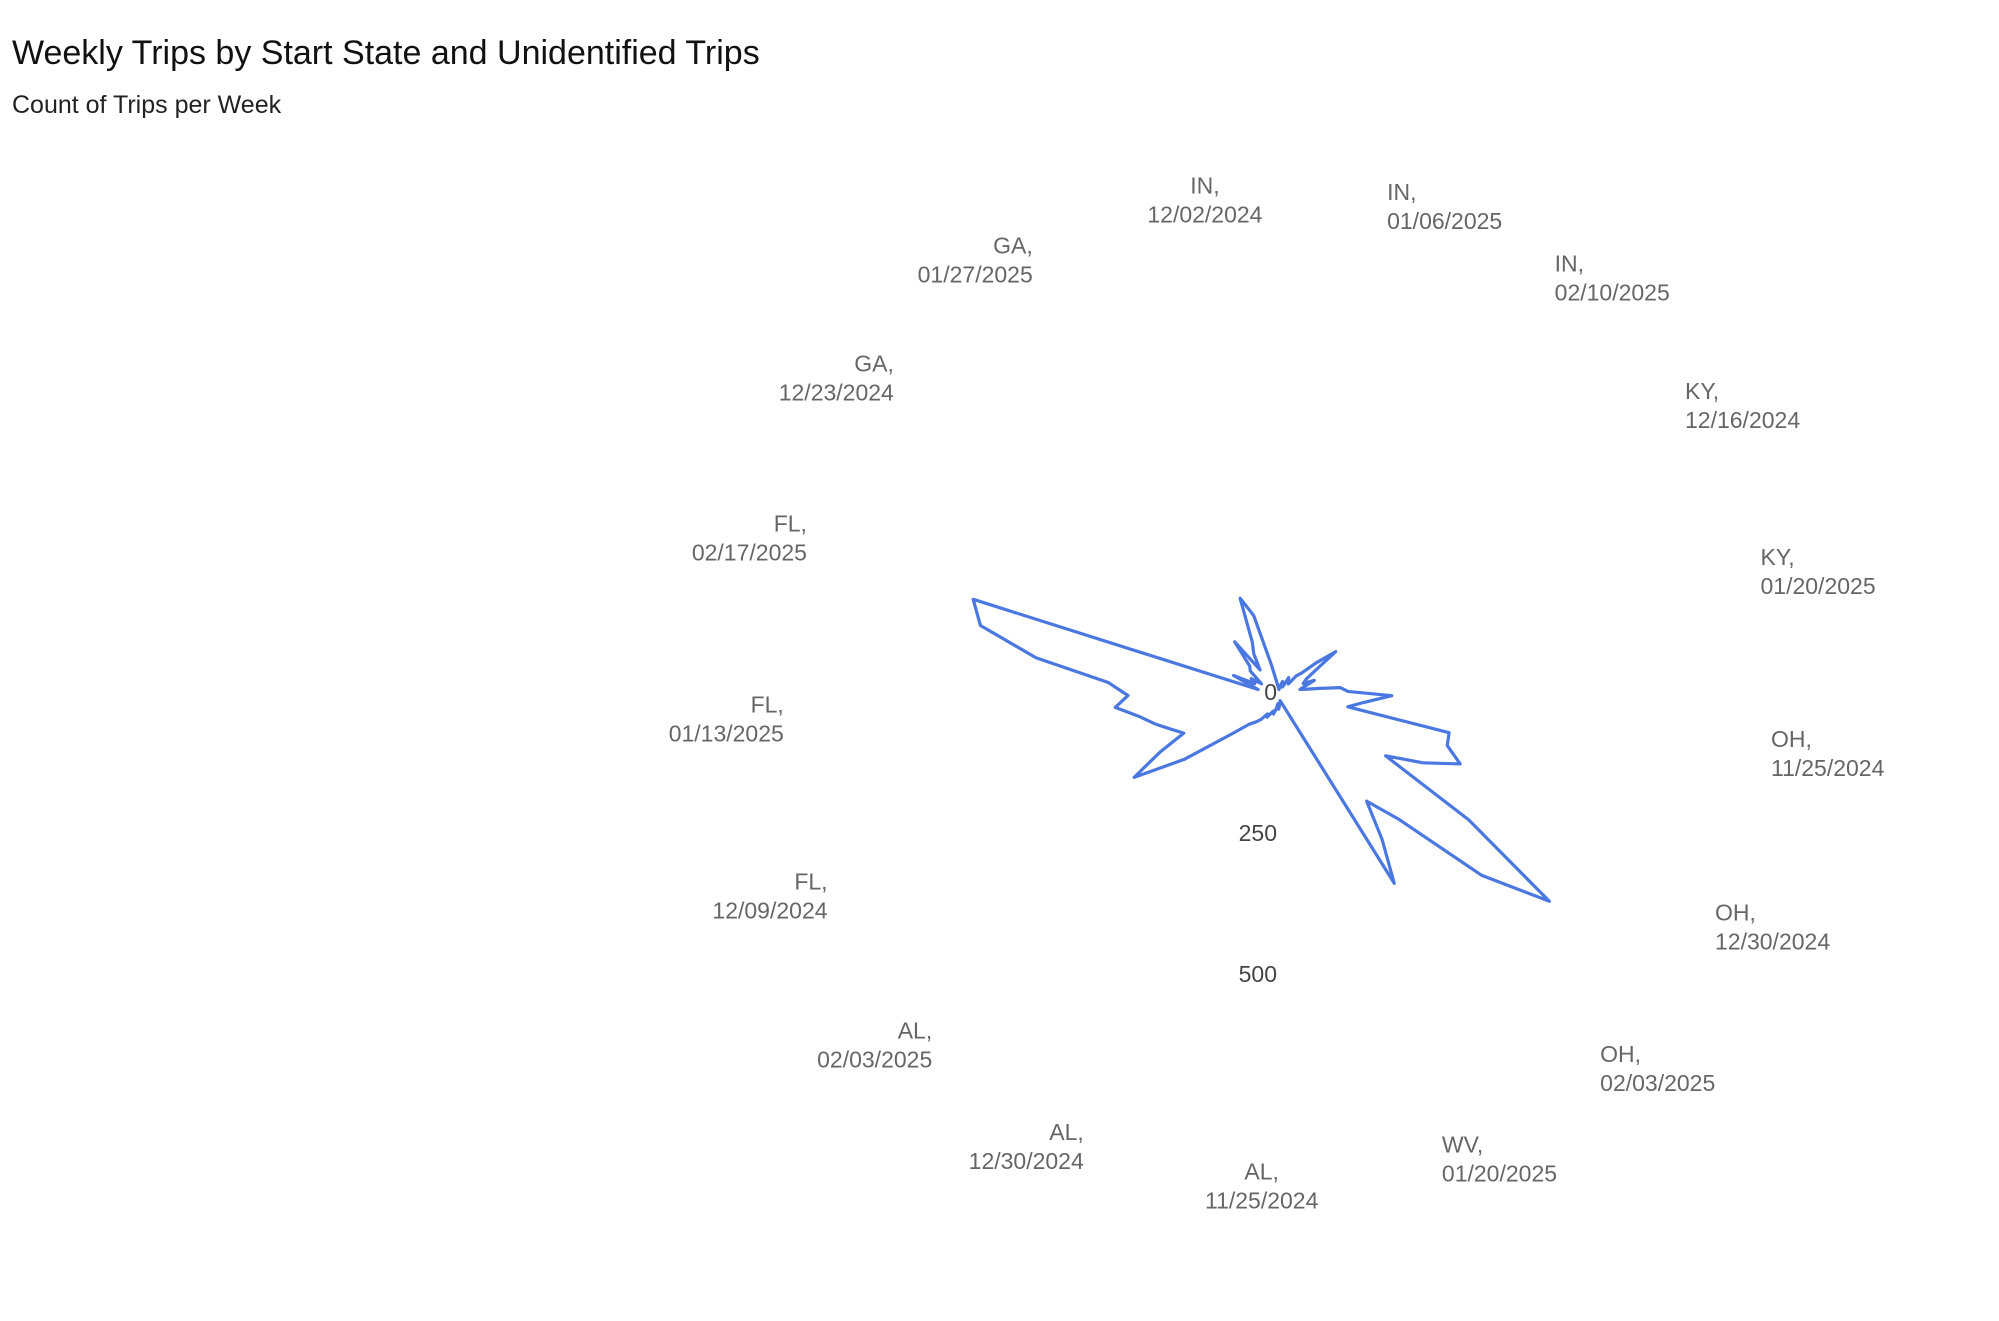 The height and width of the screenshot is (1321, 1999). What do you see at coordinates (836, 377) in the screenshot?
I see `category-label: GA, 12/23/2024` at bounding box center [836, 377].